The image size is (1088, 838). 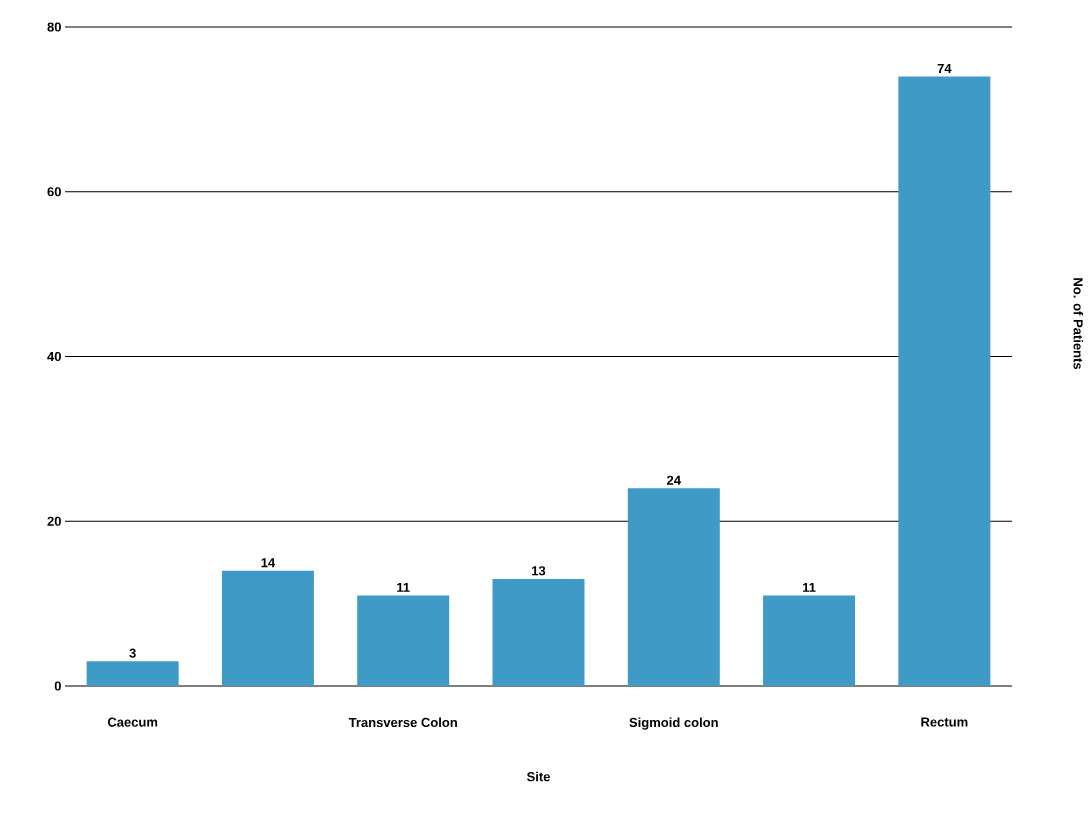 What do you see at coordinates (54, 521) in the screenshot?
I see `y-tick-label: 20` at bounding box center [54, 521].